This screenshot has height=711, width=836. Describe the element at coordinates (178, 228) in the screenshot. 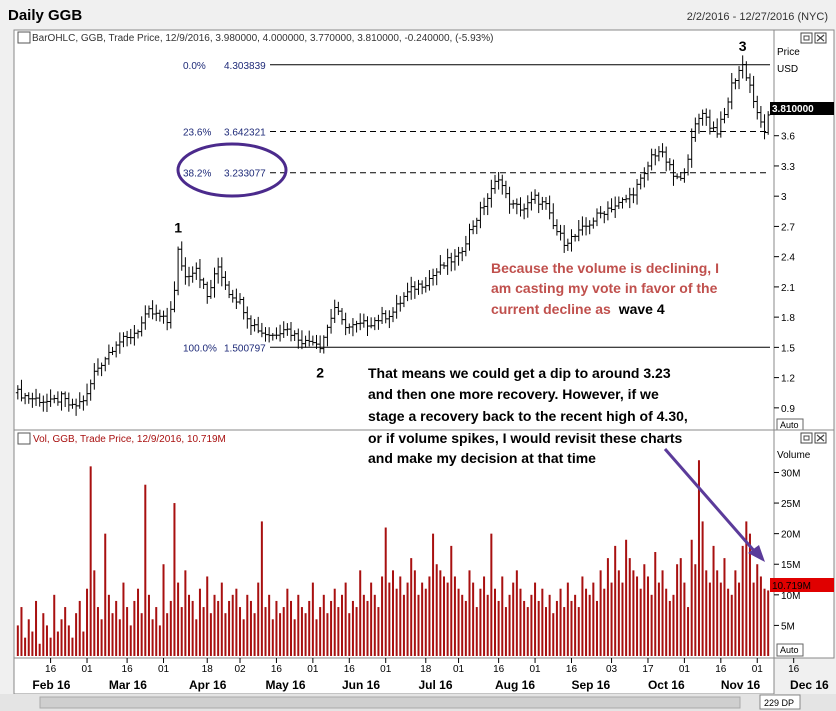

I see `wave-label: 1` at that location.